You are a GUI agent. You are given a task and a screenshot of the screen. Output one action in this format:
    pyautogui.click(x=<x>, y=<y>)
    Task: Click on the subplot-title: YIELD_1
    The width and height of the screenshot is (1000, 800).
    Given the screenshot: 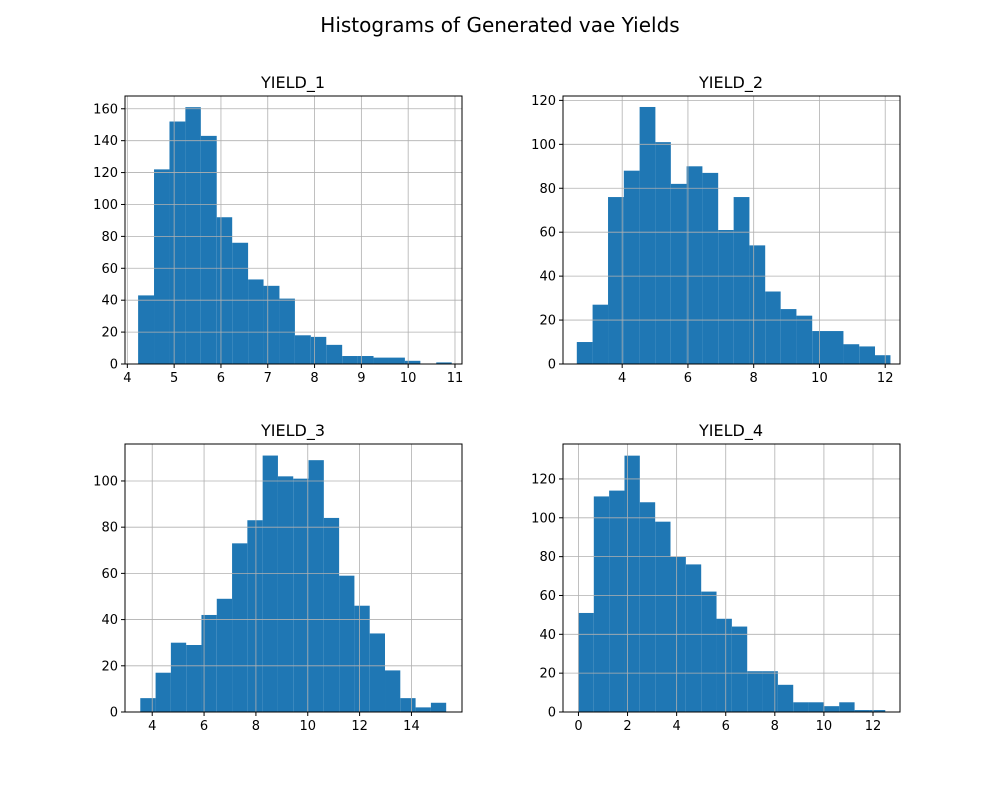 What is the action you would take?
    pyautogui.click(x=292, y=83)
    